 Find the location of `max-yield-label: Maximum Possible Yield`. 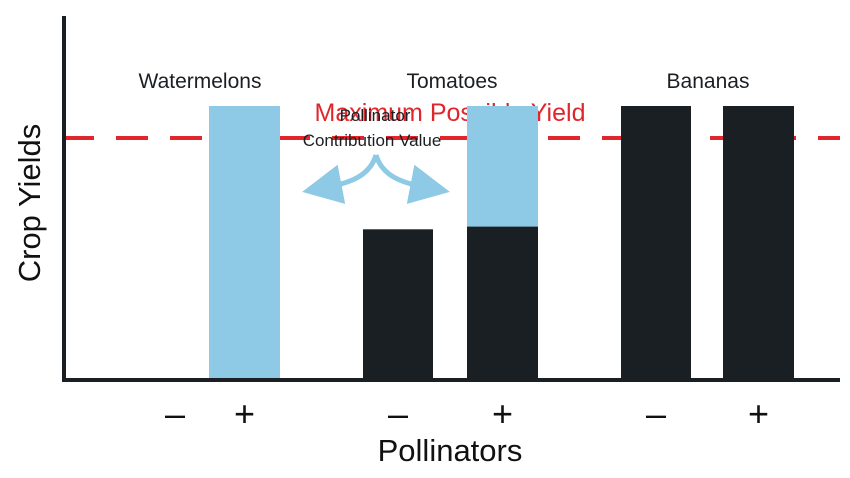

max-yield-label: Maximum Possible Yield is located at coordinates (450, 113).